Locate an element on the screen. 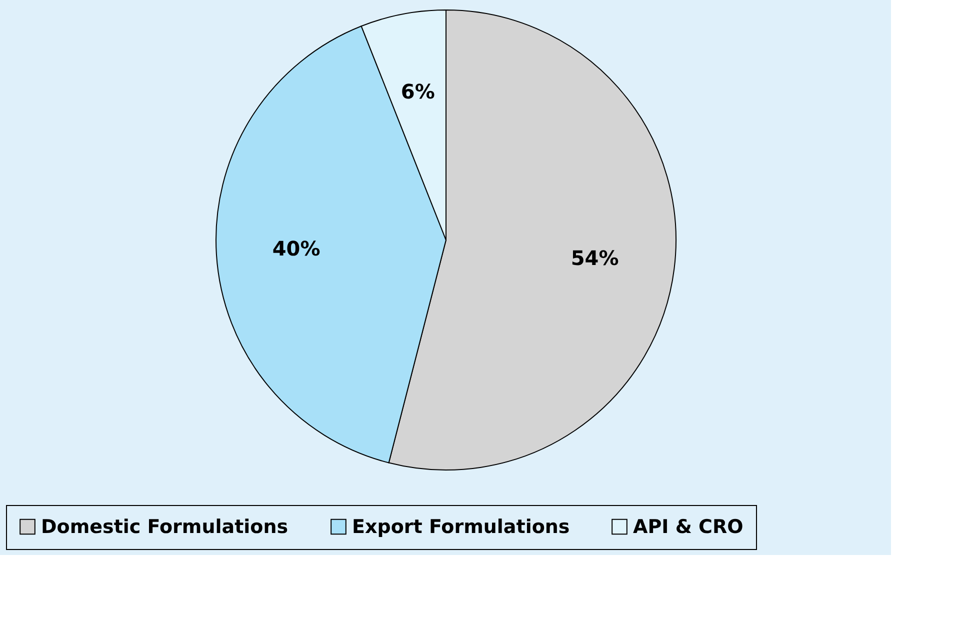  data-label: 40% is located at coordinates (296, 248).